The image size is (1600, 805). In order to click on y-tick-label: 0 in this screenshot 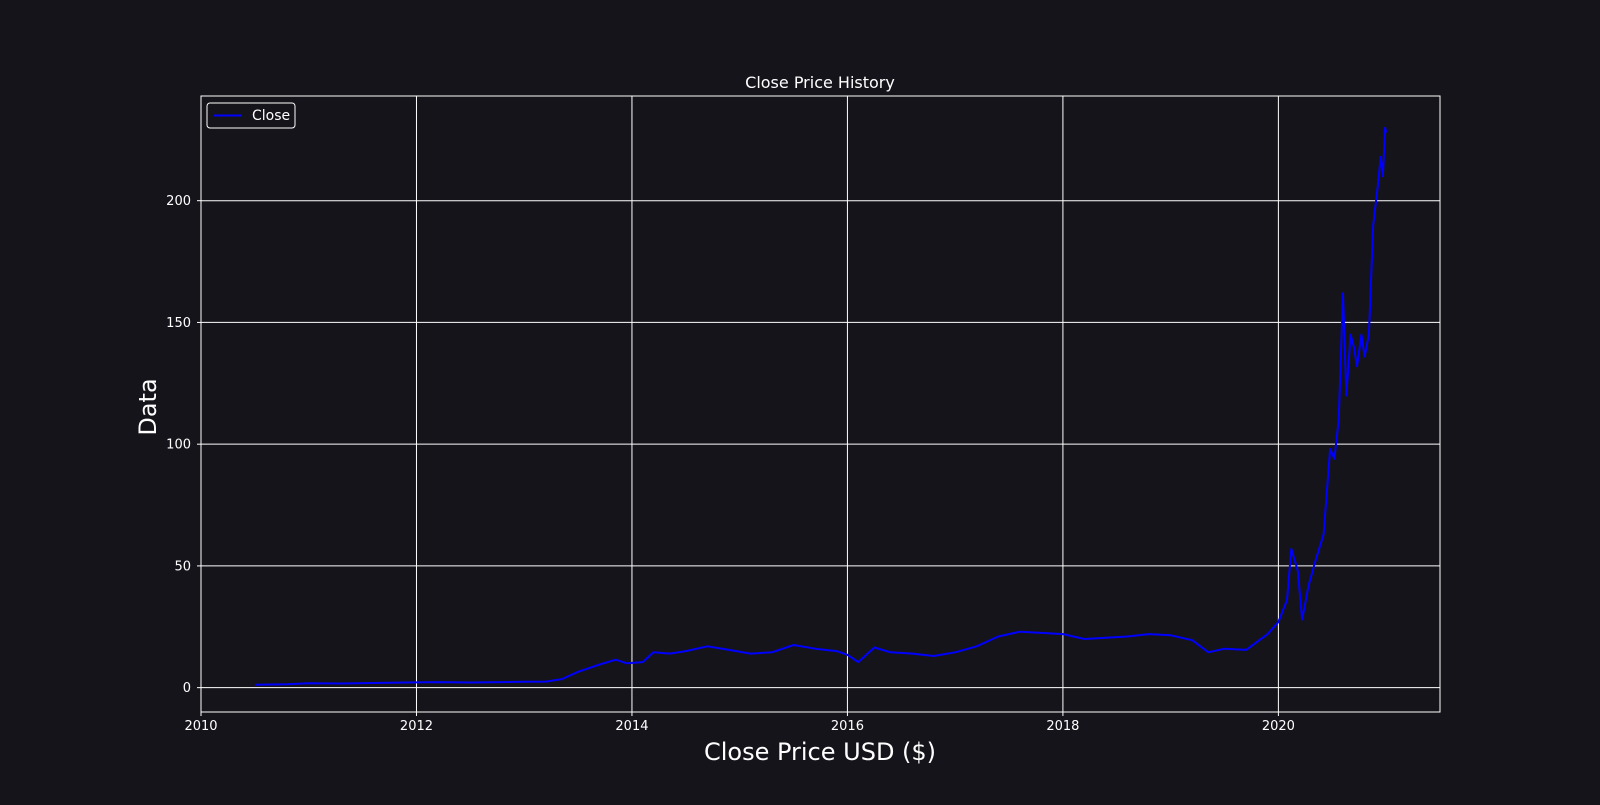, I will do `click(187, 688)`.